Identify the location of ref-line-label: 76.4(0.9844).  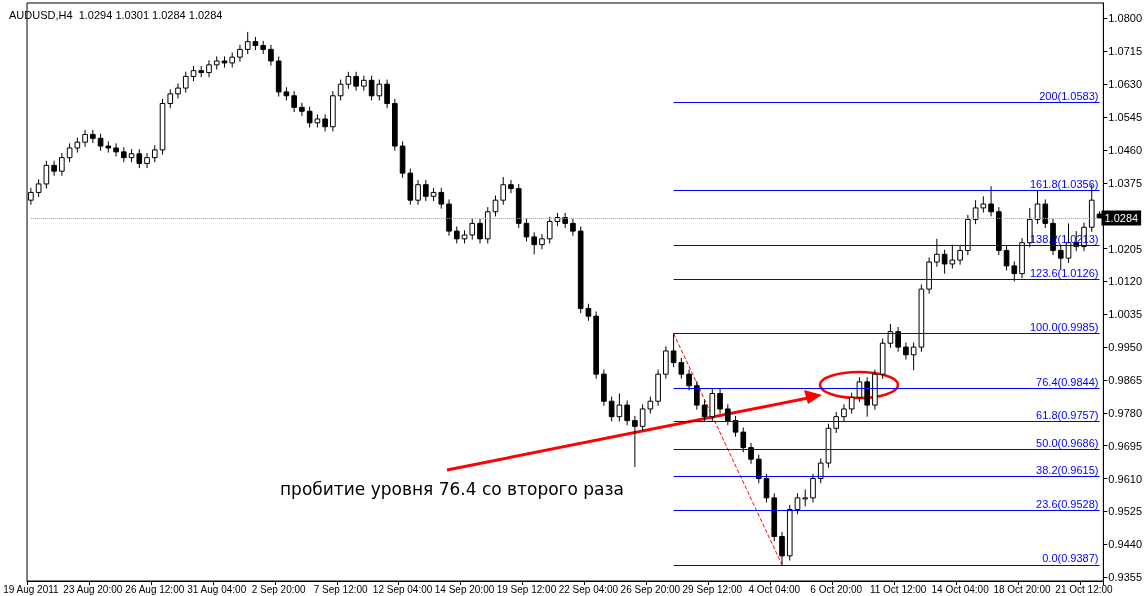
(1067, 381).